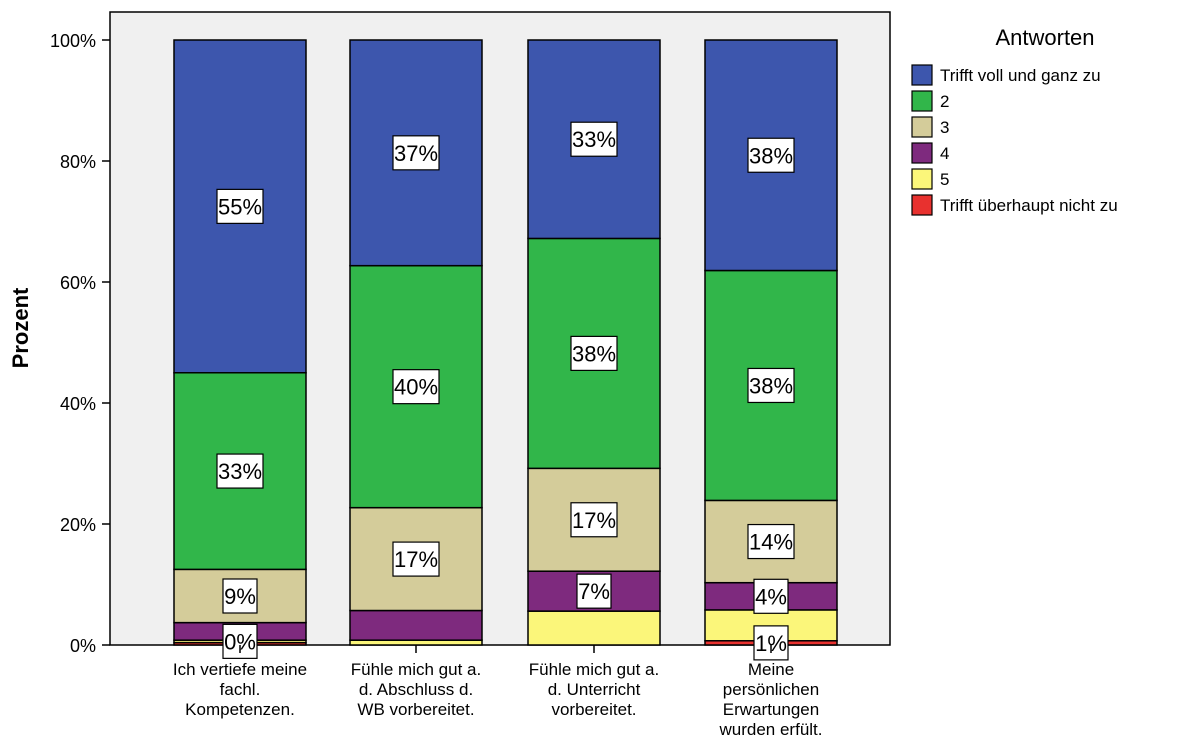 Image resolution: width=1177 pixels, height=753 pixels. I want to click on data-label: 14%, so click(771, 542).